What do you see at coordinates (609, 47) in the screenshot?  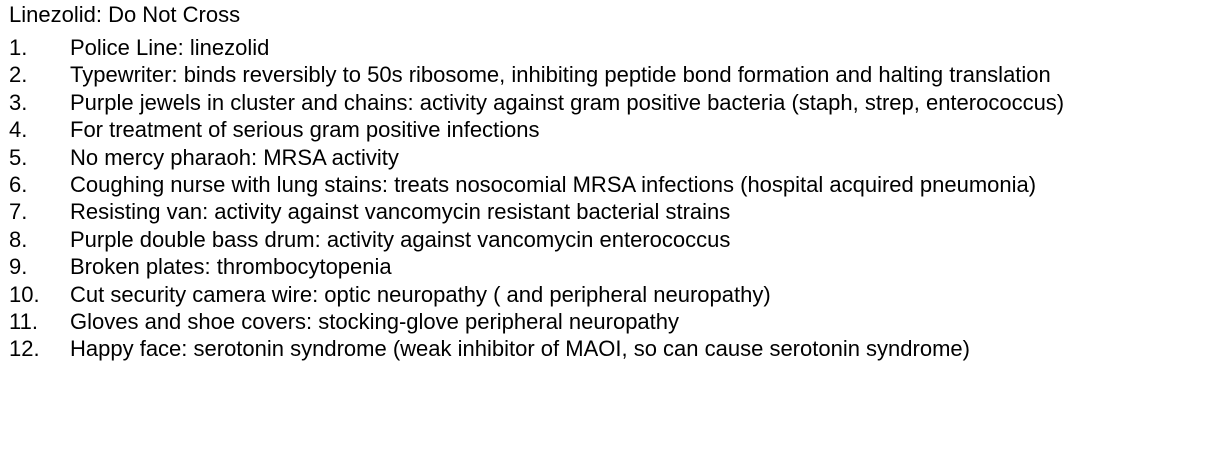 I see `list-item: 1. Police Line: linezolid` at bounding box center [609, 47].